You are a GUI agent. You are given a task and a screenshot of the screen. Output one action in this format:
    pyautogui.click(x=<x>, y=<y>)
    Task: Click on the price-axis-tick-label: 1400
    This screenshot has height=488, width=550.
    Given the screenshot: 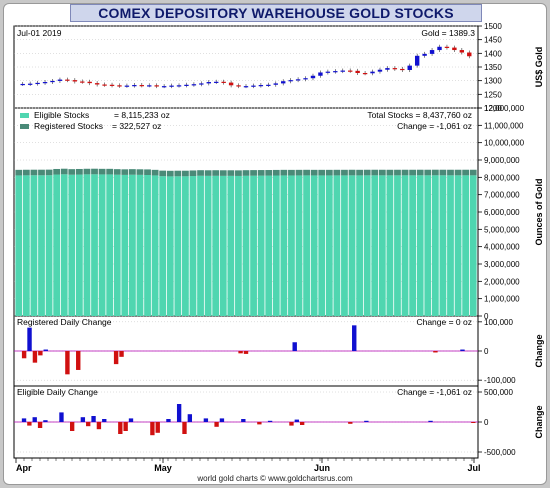 What is the action you would take?
    pyautogui.click(x=493, y=53)
    